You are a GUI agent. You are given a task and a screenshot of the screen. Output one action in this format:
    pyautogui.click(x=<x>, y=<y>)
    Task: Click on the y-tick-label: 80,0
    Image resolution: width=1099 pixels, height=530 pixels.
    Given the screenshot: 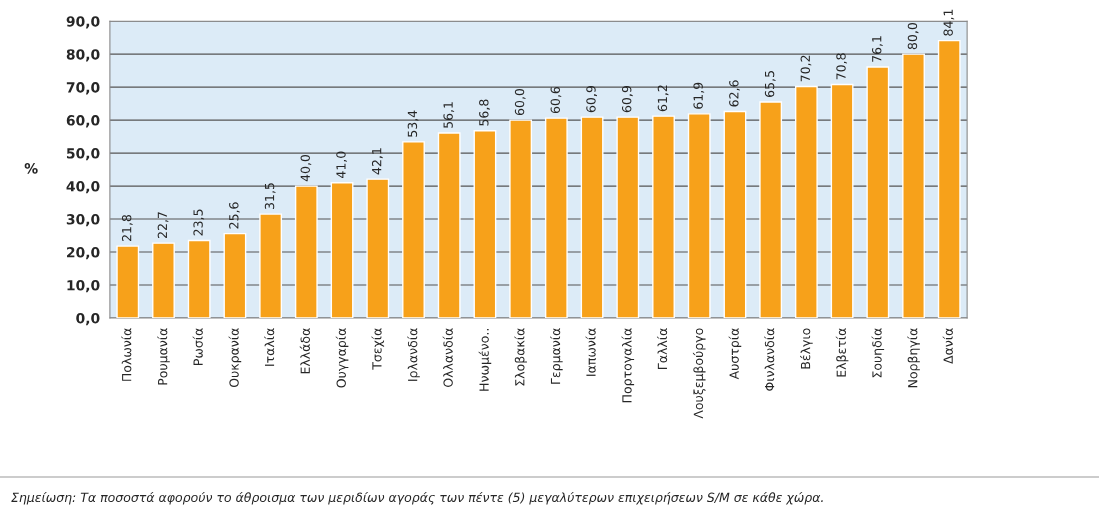 What is the action you would take?
    pyautogui.click(x=83, y=55)
    